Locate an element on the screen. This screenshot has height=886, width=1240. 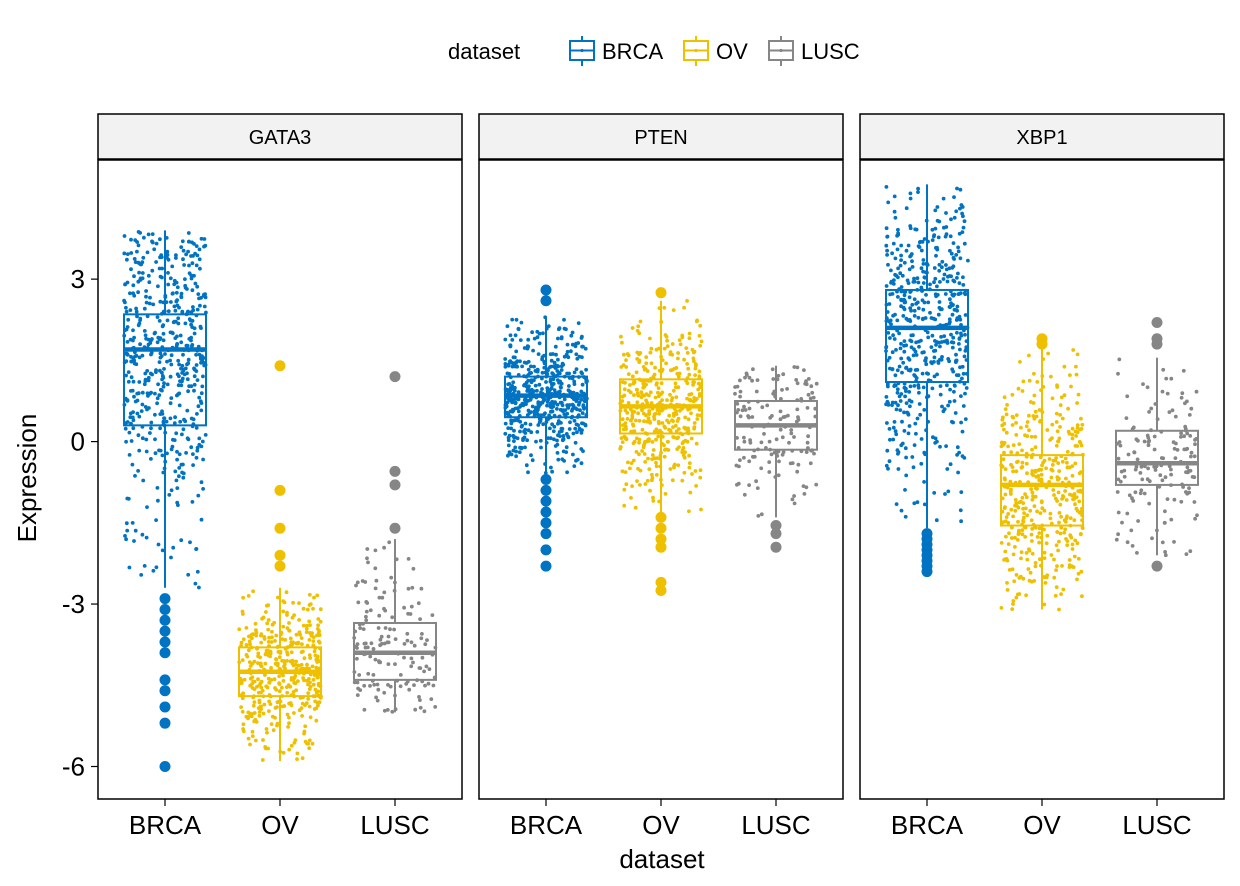
iqr-box is located at coordinates (927, 336).